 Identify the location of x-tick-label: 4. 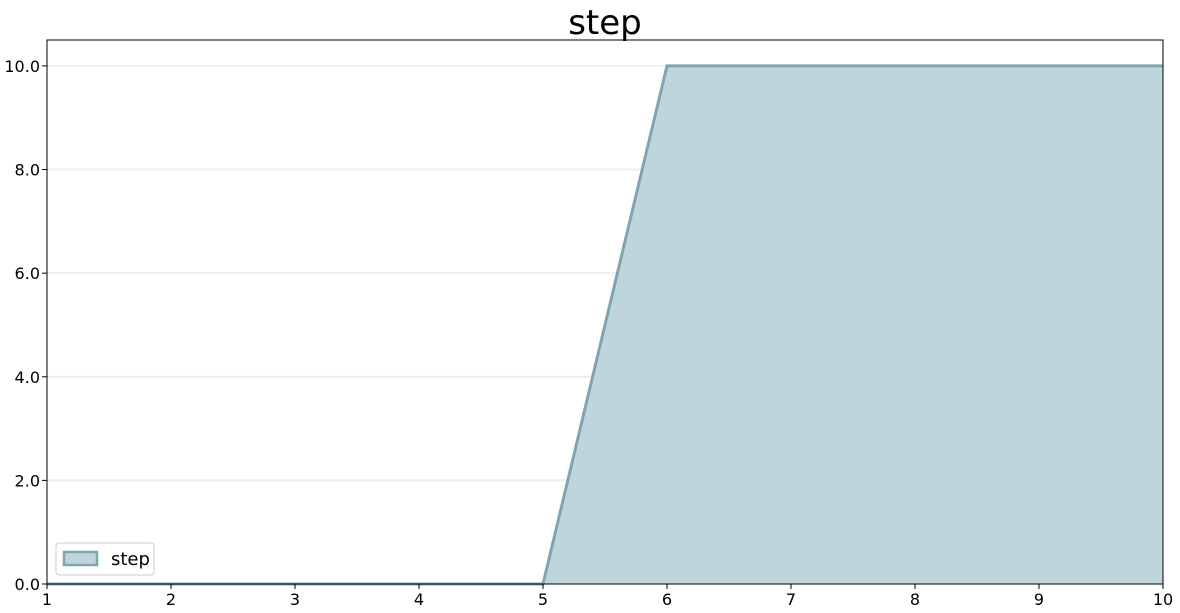
(419, 599).